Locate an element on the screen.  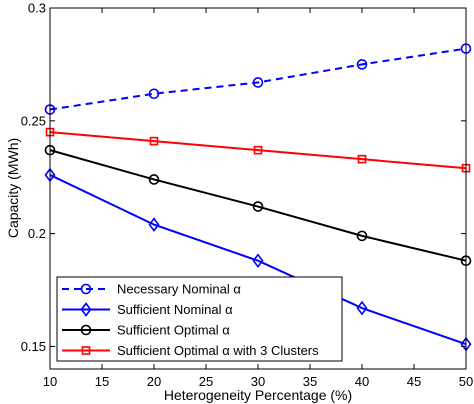
legend-entry-sufficient-optimal-with-3-clusters: Sufficient Optimal α with 3 Clusters is located at coordinates (190, 350).